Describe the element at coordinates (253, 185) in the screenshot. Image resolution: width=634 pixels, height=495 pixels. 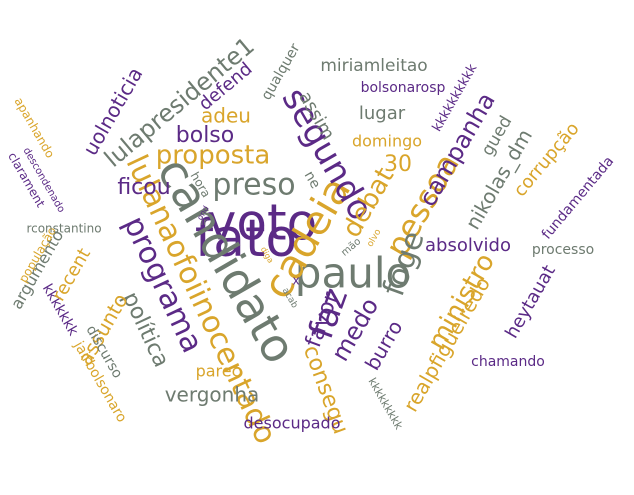
I see `word-7: preso` at that location.